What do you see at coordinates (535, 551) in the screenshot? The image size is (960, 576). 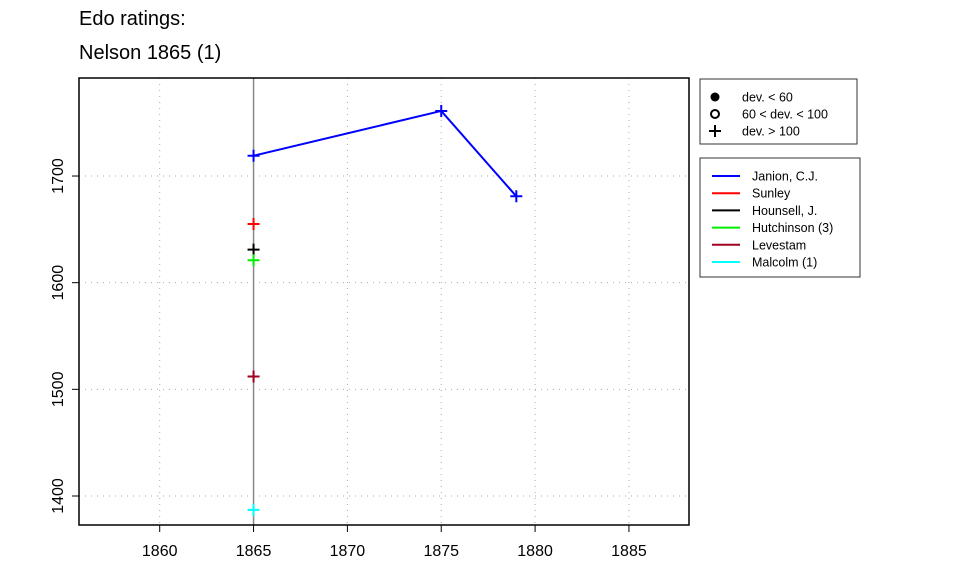 I see `x-tick-label: 1880` at bounding box center [535, 551].